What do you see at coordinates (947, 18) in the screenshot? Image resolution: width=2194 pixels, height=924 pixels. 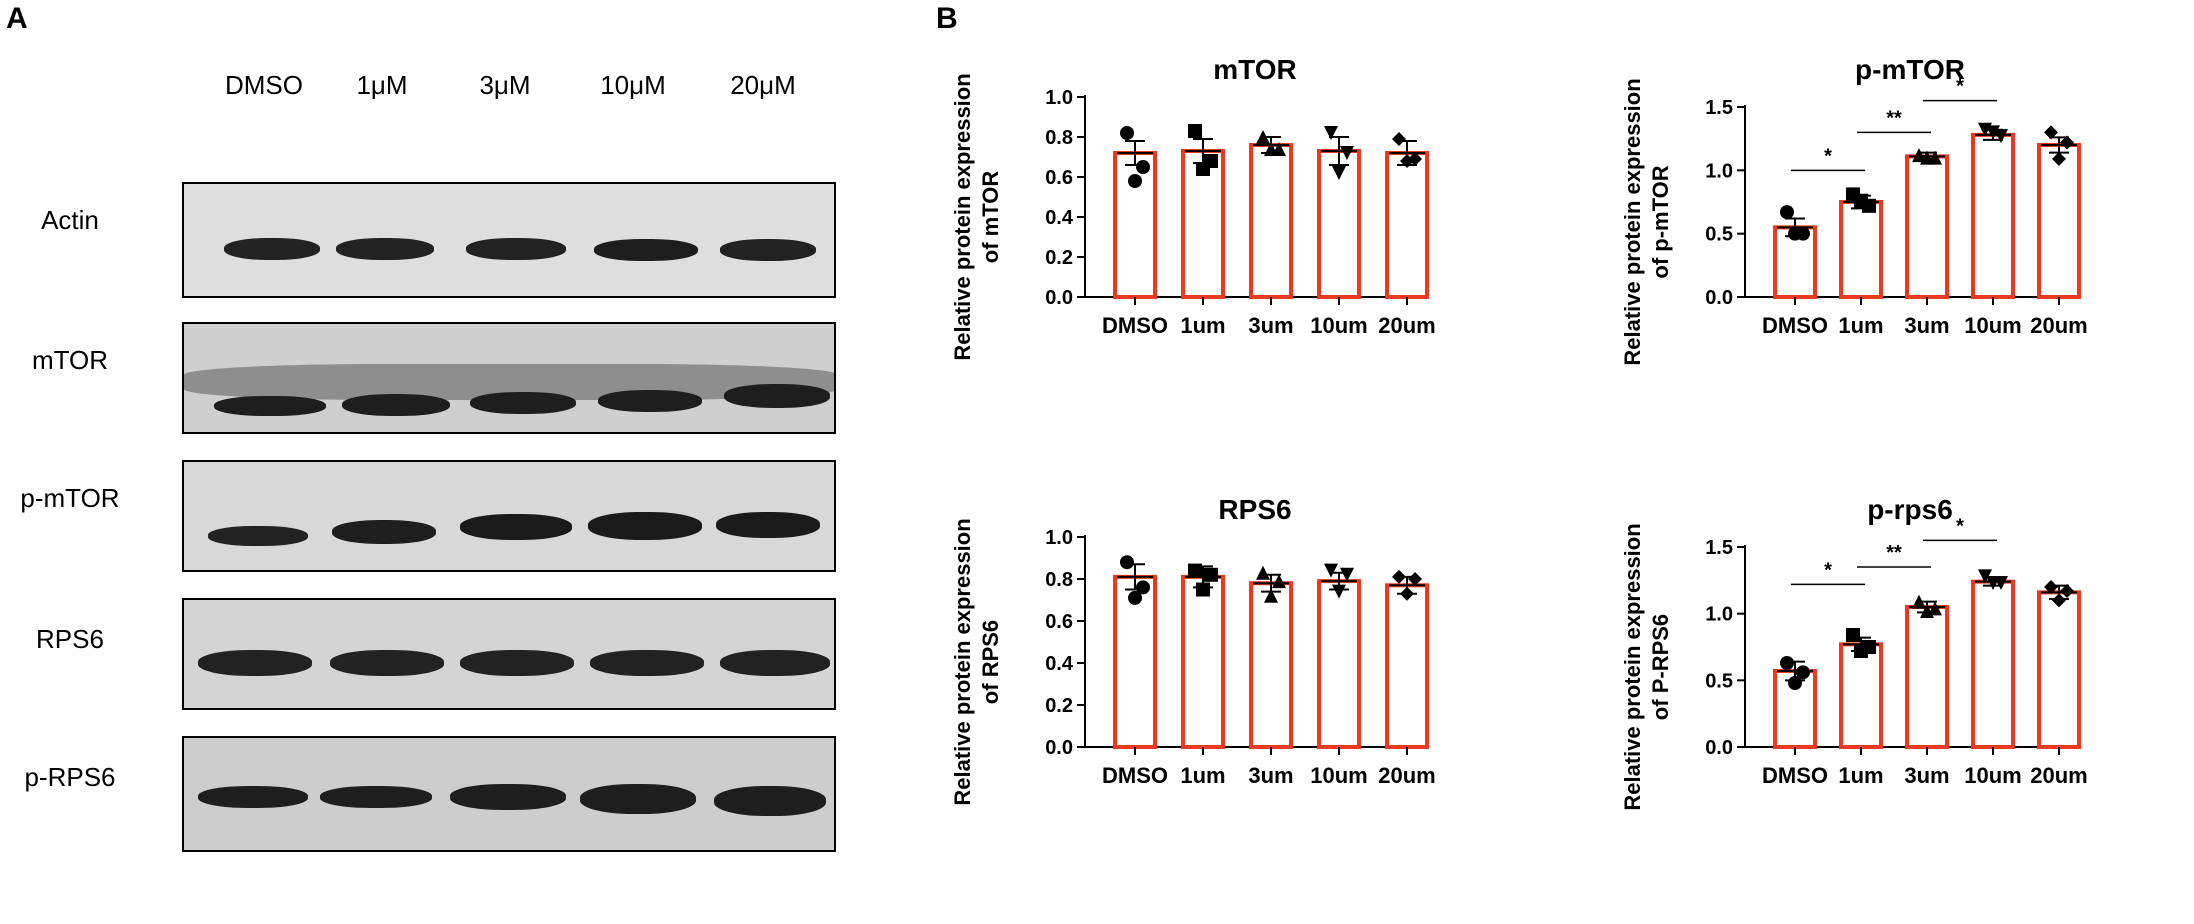 I see `panel-b-label: B` at bounding box center [947, 18].